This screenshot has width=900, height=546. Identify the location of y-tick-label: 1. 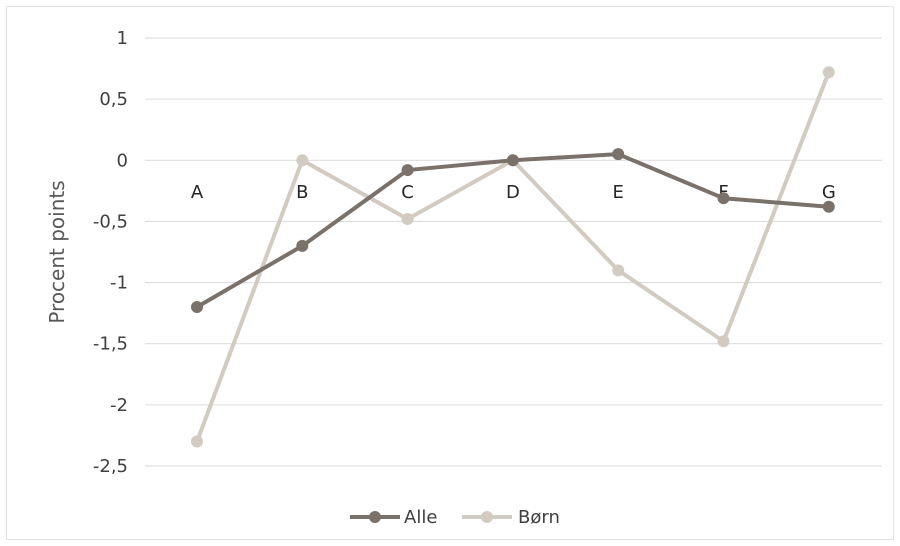
(122, 38).